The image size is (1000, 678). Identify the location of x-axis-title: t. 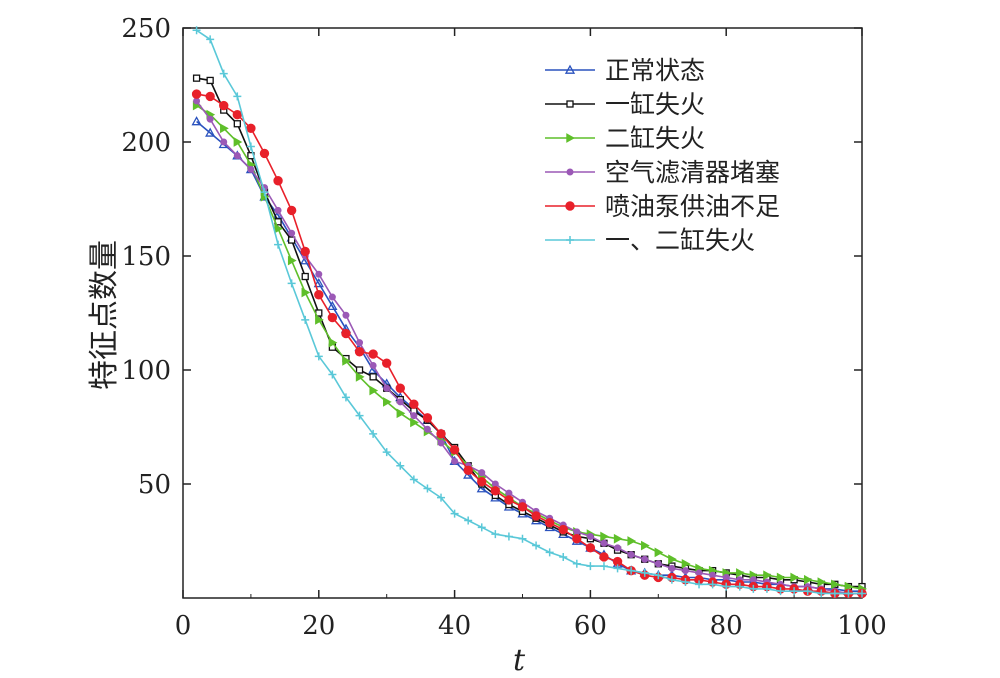
(519, 660).